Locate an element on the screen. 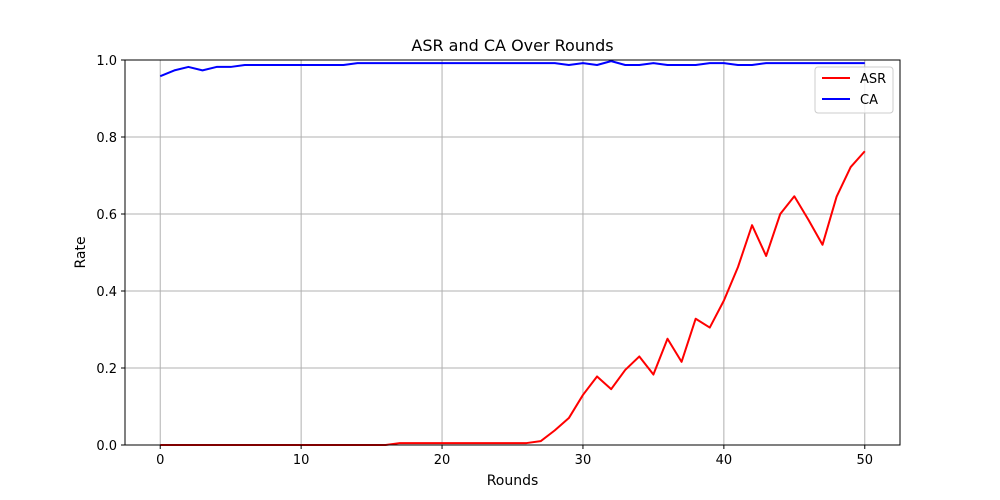 The height and width of the screenshot is (500, 1000). series-line-ca is located at coordinates (512, 69).